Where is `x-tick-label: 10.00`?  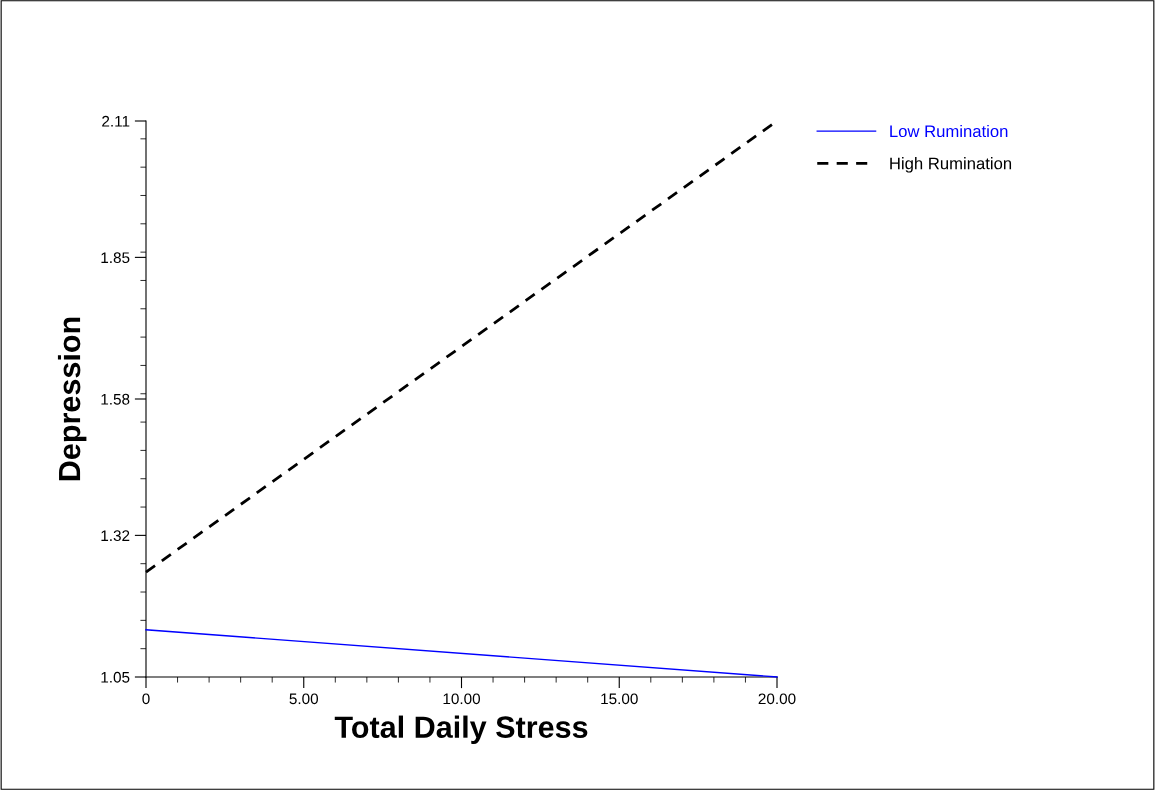
x-tick-label: 10.00 is located at coordinates (462, 699).